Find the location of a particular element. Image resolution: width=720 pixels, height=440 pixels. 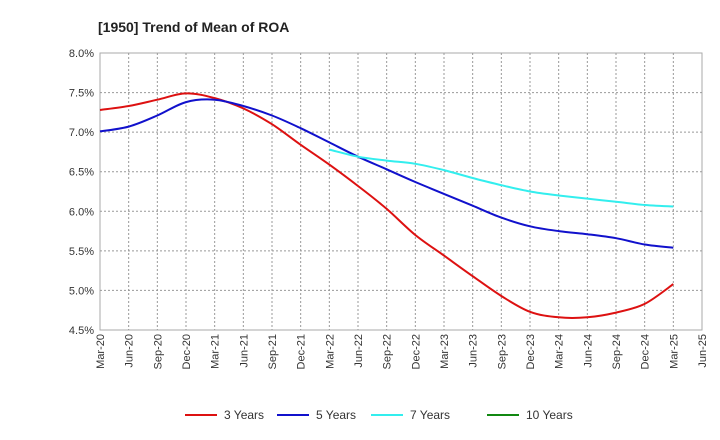

x-tick-label: Dec-23 is located at coordinates (531, 351).